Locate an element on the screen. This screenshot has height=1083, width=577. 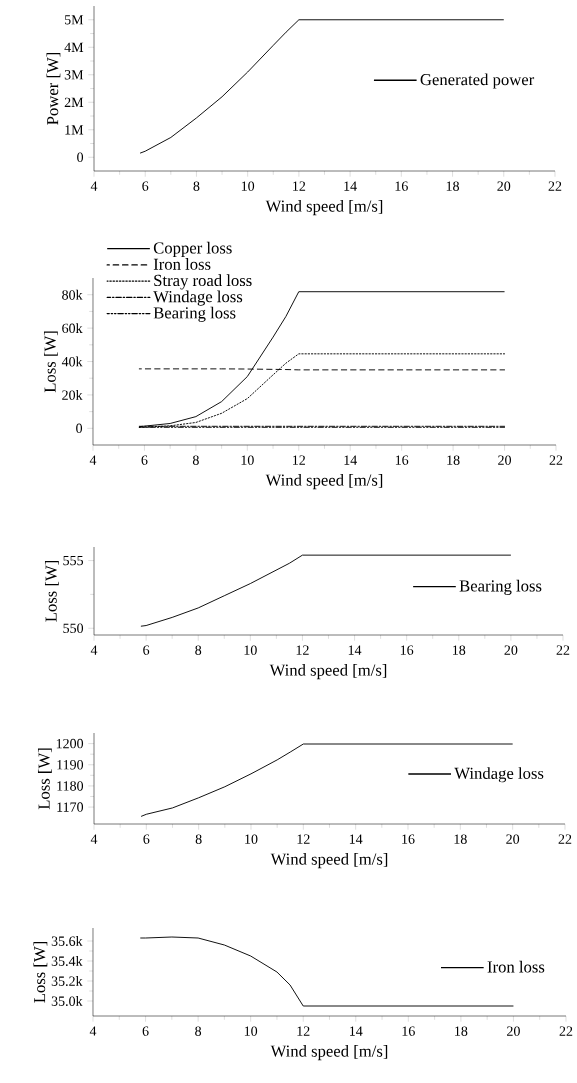
y-tick-label: 5M is located at coordinates (74, 20).